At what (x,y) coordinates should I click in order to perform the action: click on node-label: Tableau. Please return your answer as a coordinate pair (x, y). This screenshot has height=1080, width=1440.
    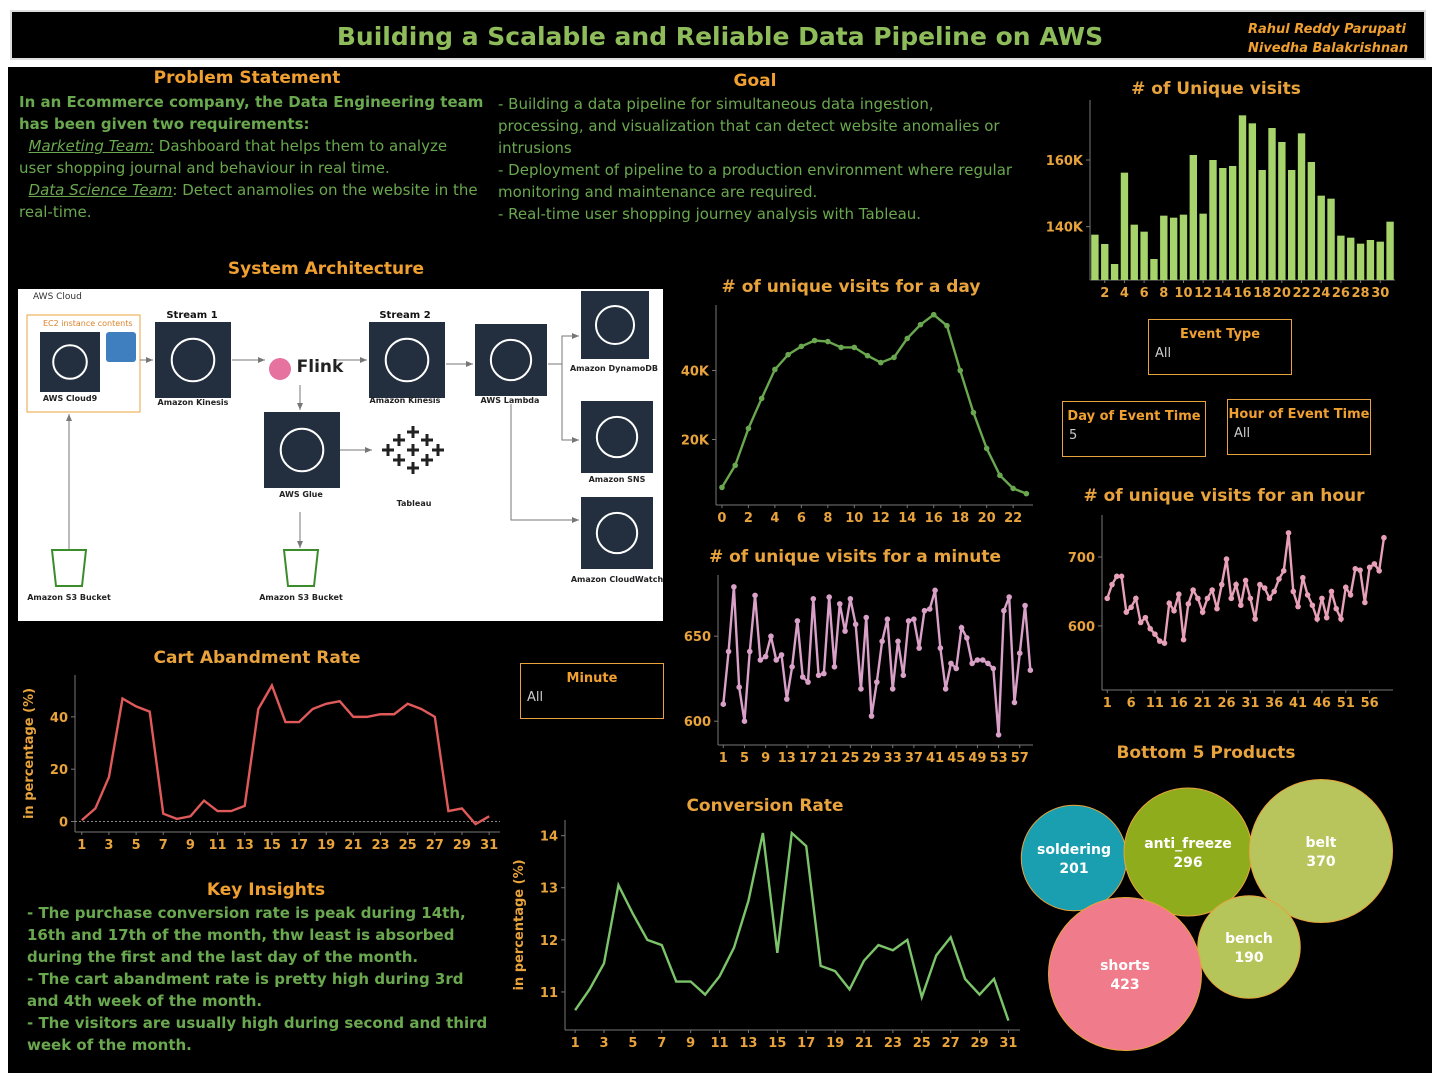
    Looking at the image, I should click on (414, 503).